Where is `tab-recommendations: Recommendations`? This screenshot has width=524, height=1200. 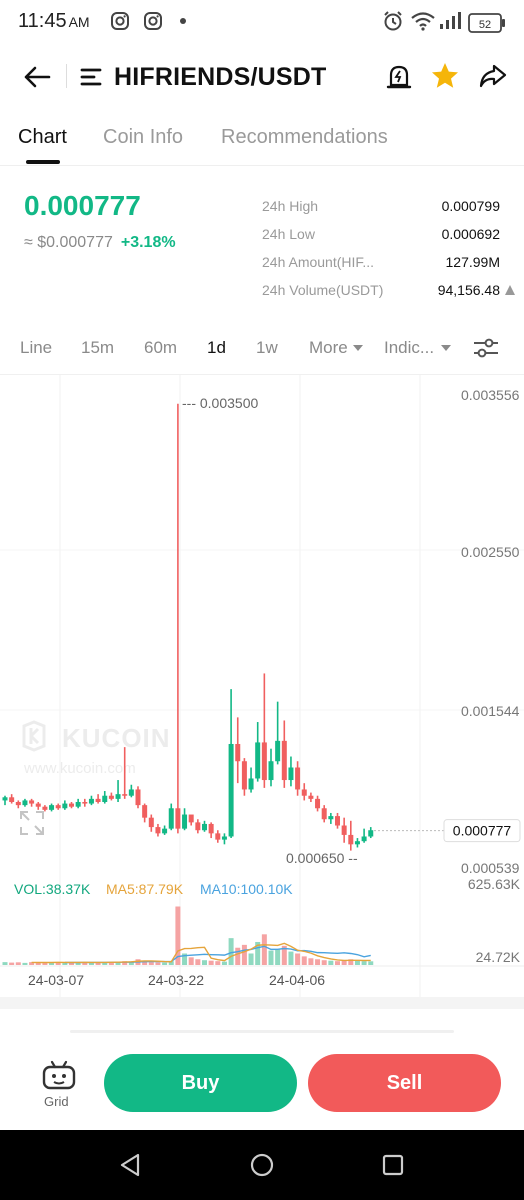
tab-recommendations: Recommendations is located at coordinates (304, 137).